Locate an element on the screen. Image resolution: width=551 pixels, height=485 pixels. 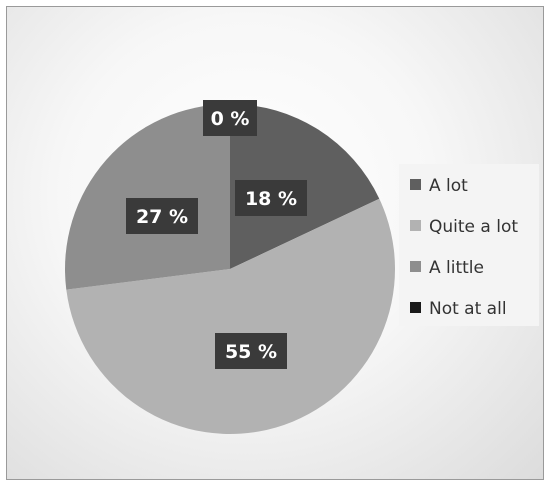
legend-item-a-little: A little is located at coordinates (447, 268).